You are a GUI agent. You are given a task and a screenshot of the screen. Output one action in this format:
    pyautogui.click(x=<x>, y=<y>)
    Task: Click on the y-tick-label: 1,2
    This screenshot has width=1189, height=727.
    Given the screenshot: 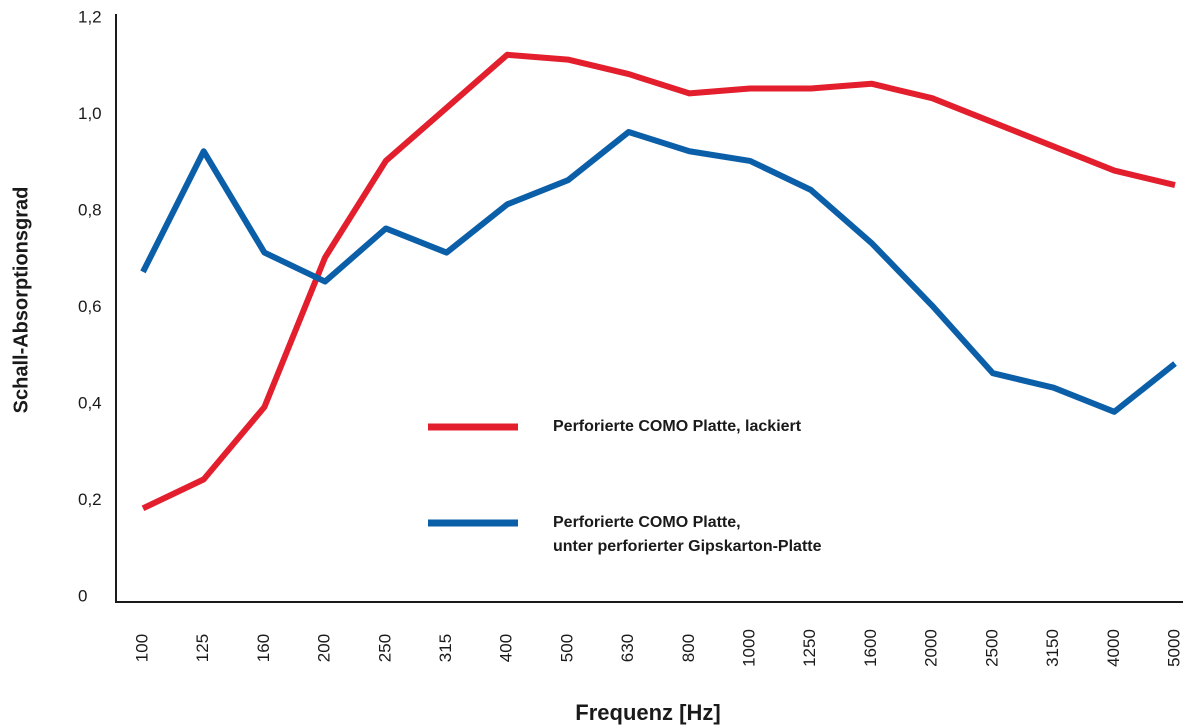 What is the action you would take?
    pyautogui.click(x=90, y=16)
    